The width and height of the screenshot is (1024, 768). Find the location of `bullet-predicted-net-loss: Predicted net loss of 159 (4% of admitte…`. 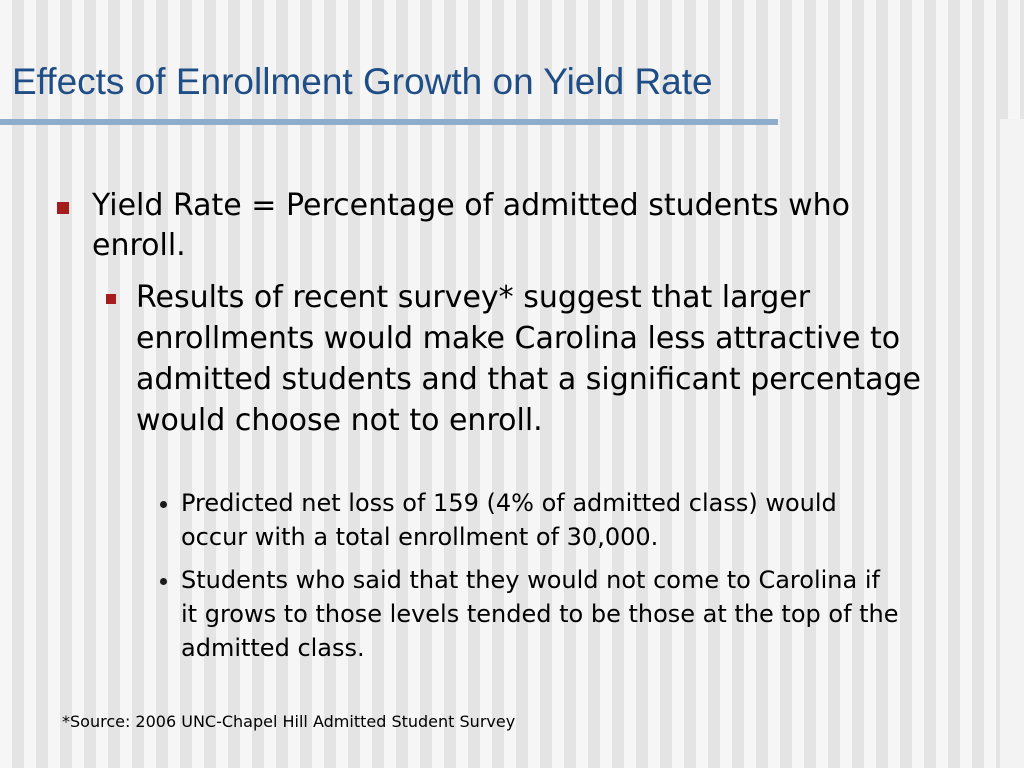

bullet-predicted-net-loss: Predicted net loss of 159 (4% of admitte… is located at coordinates (541, 520).